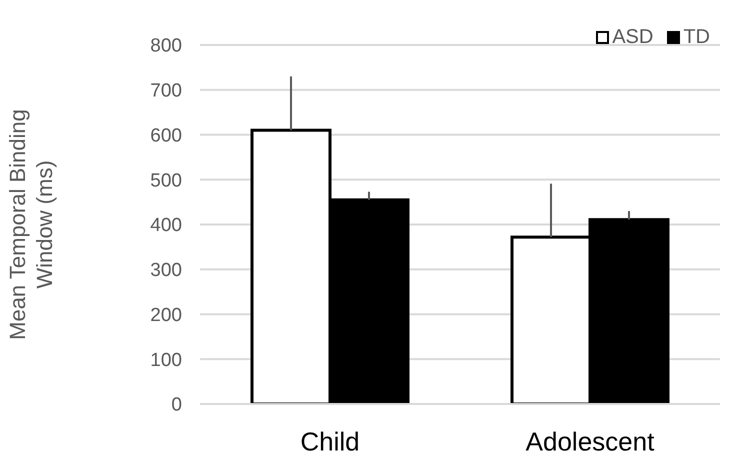 This screenshot has width=740, height=476. I want to click on x-tick-label: Child, so click(330, 441).